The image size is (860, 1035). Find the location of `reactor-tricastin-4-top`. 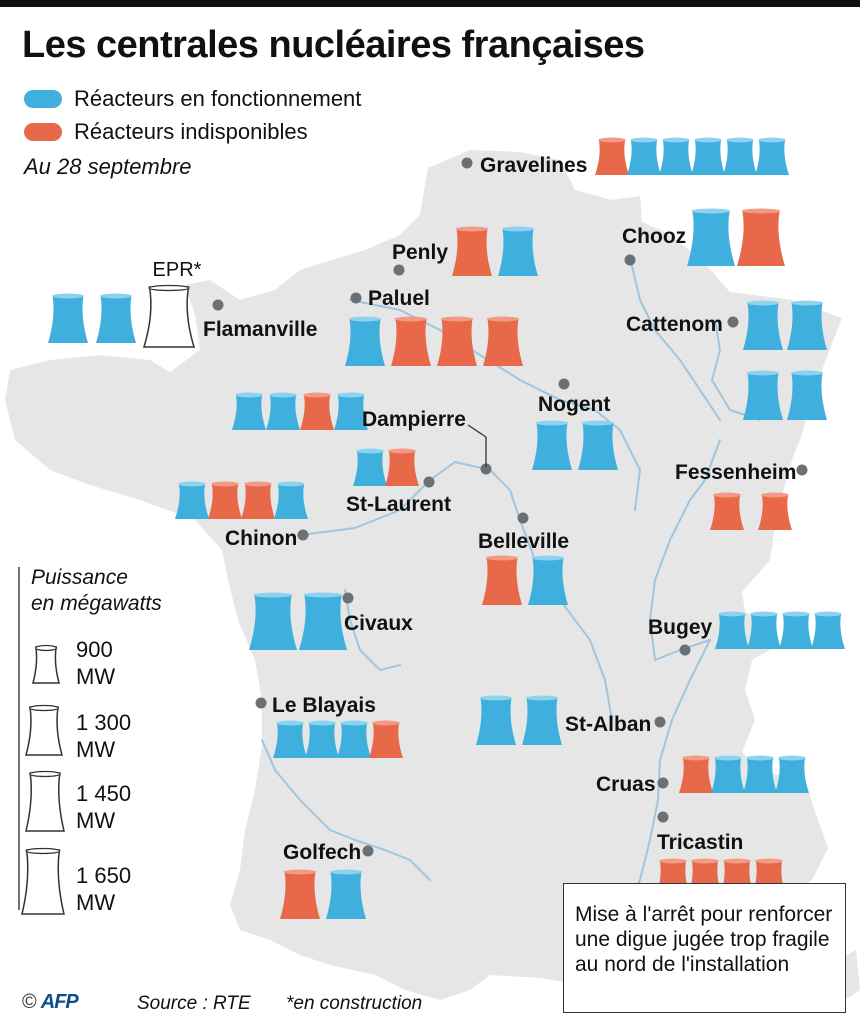

reactor-tricastin-4-top is located at coordinates (769, 861).